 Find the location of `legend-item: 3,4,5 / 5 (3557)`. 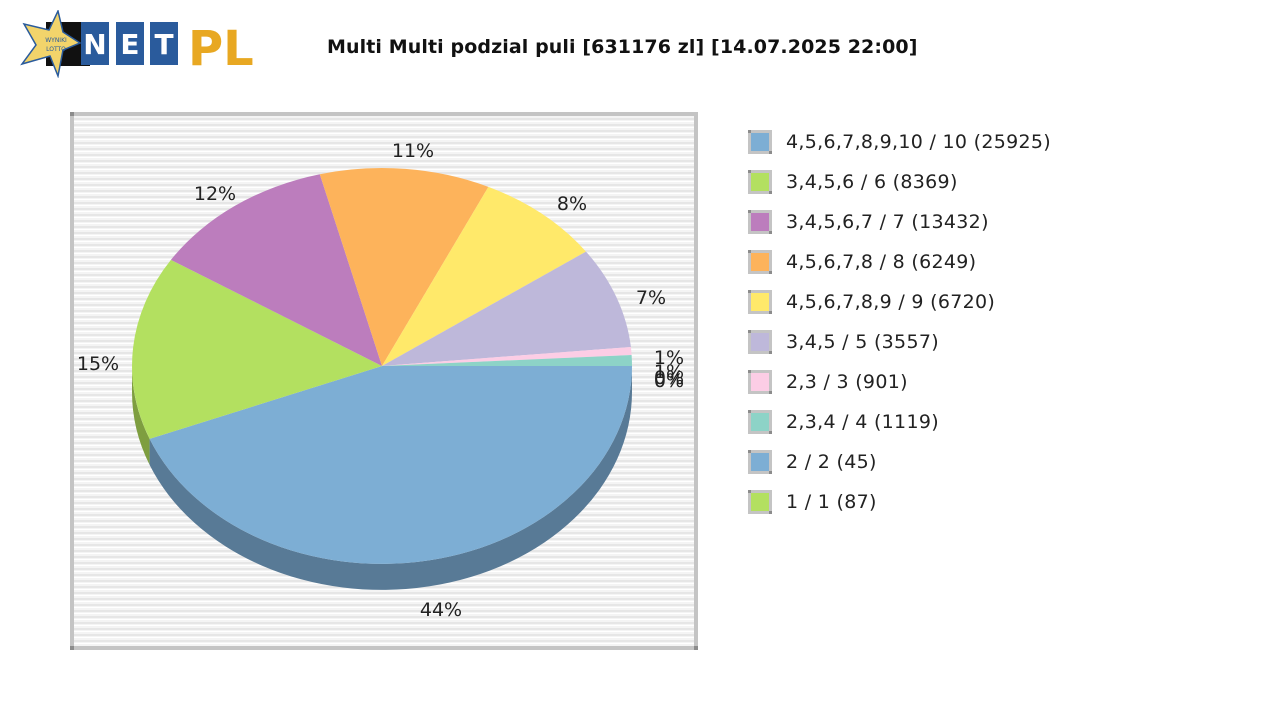

legend-item: 3,4,5 / 5 (3557) is located at coordinates (899, 342).